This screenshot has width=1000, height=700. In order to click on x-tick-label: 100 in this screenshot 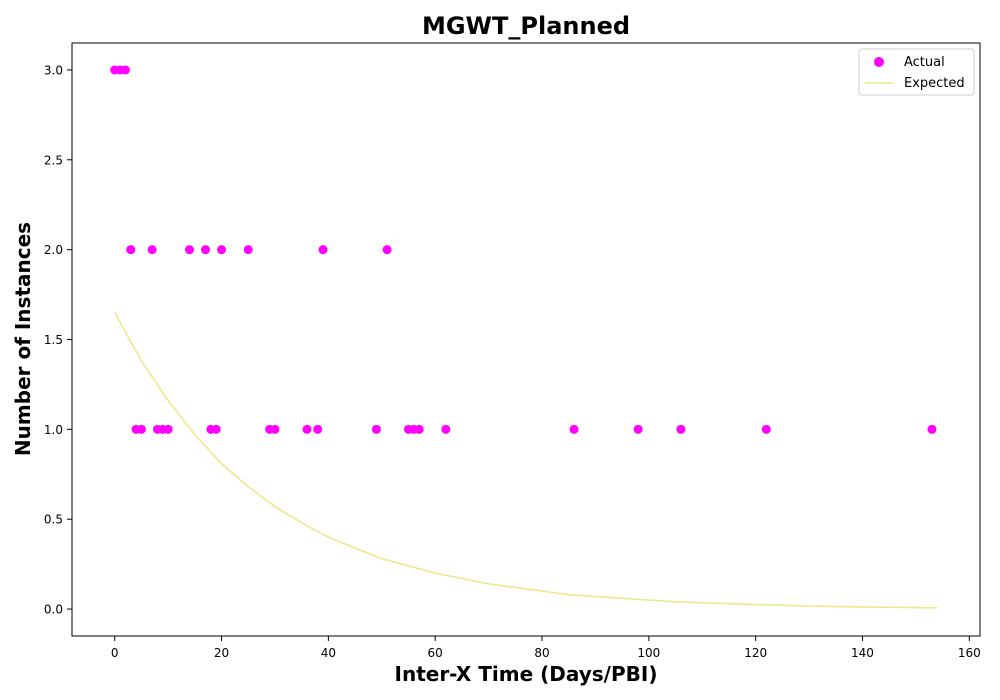, I will do `click(648, 653)`.